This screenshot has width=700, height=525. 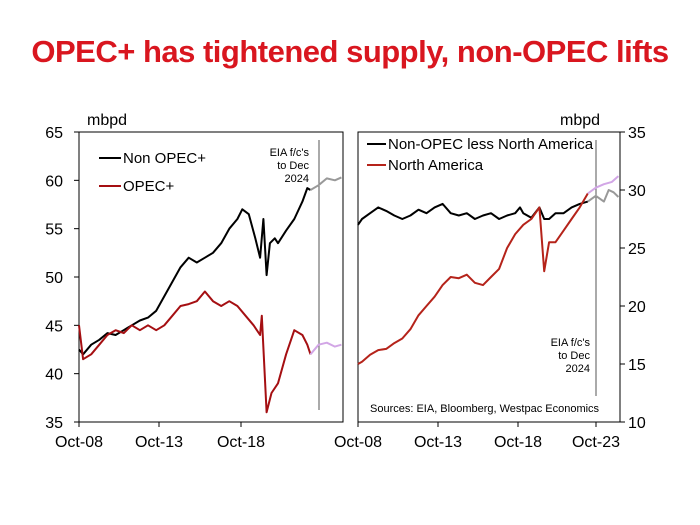 I want to click on right-y-axis: 35 30 25 20 15 10, so click(x=633, y=278).